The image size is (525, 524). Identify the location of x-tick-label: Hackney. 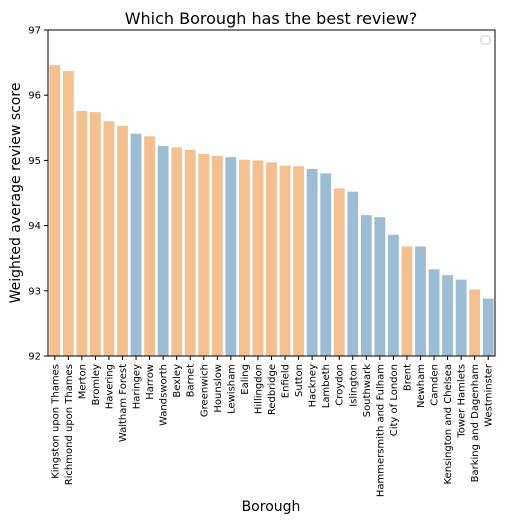
(313, 385).